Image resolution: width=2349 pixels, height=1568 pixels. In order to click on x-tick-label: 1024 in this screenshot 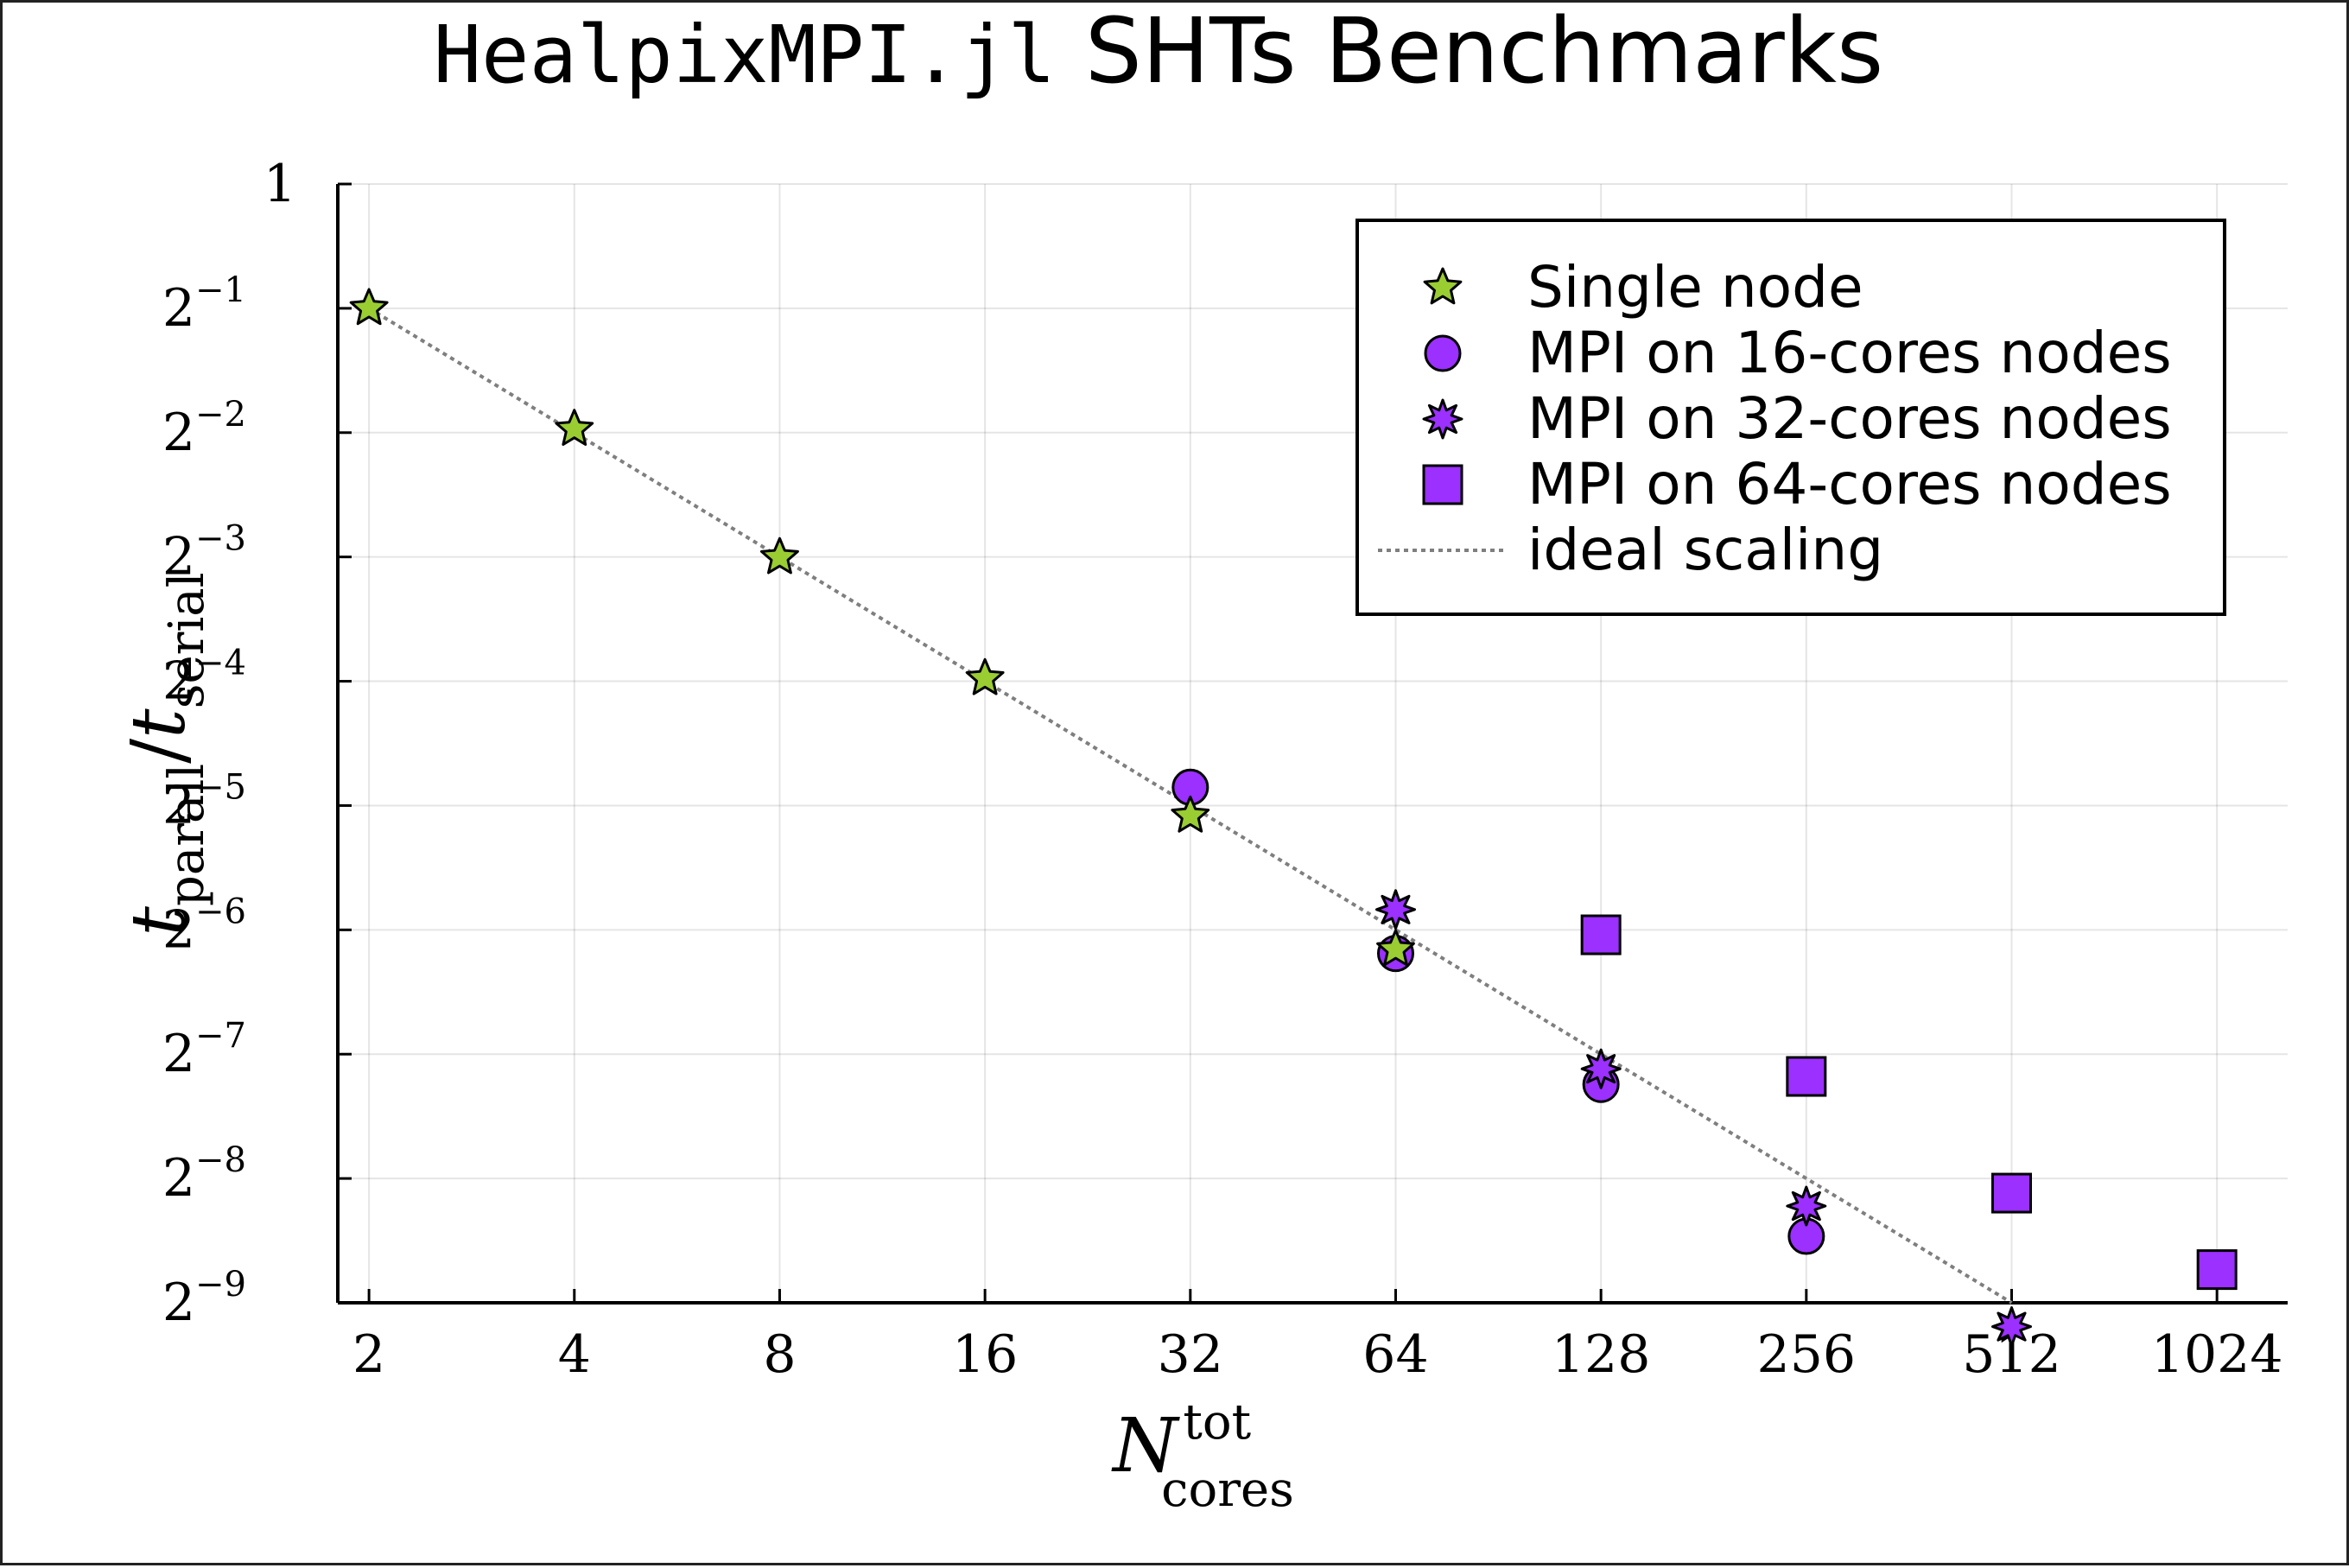, I will do `click(2217, 1354)`.